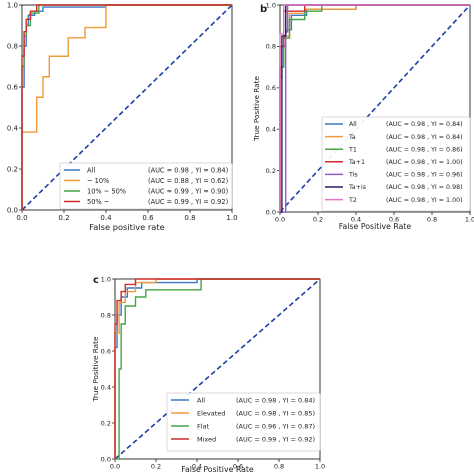 The image size is (474, 474). What do you see at coordinates (424, 187) in the screenshot?
I see `legend-metrics: (AUC = 0.98 , YI = 0.98)` at bounding box center [424, 187].